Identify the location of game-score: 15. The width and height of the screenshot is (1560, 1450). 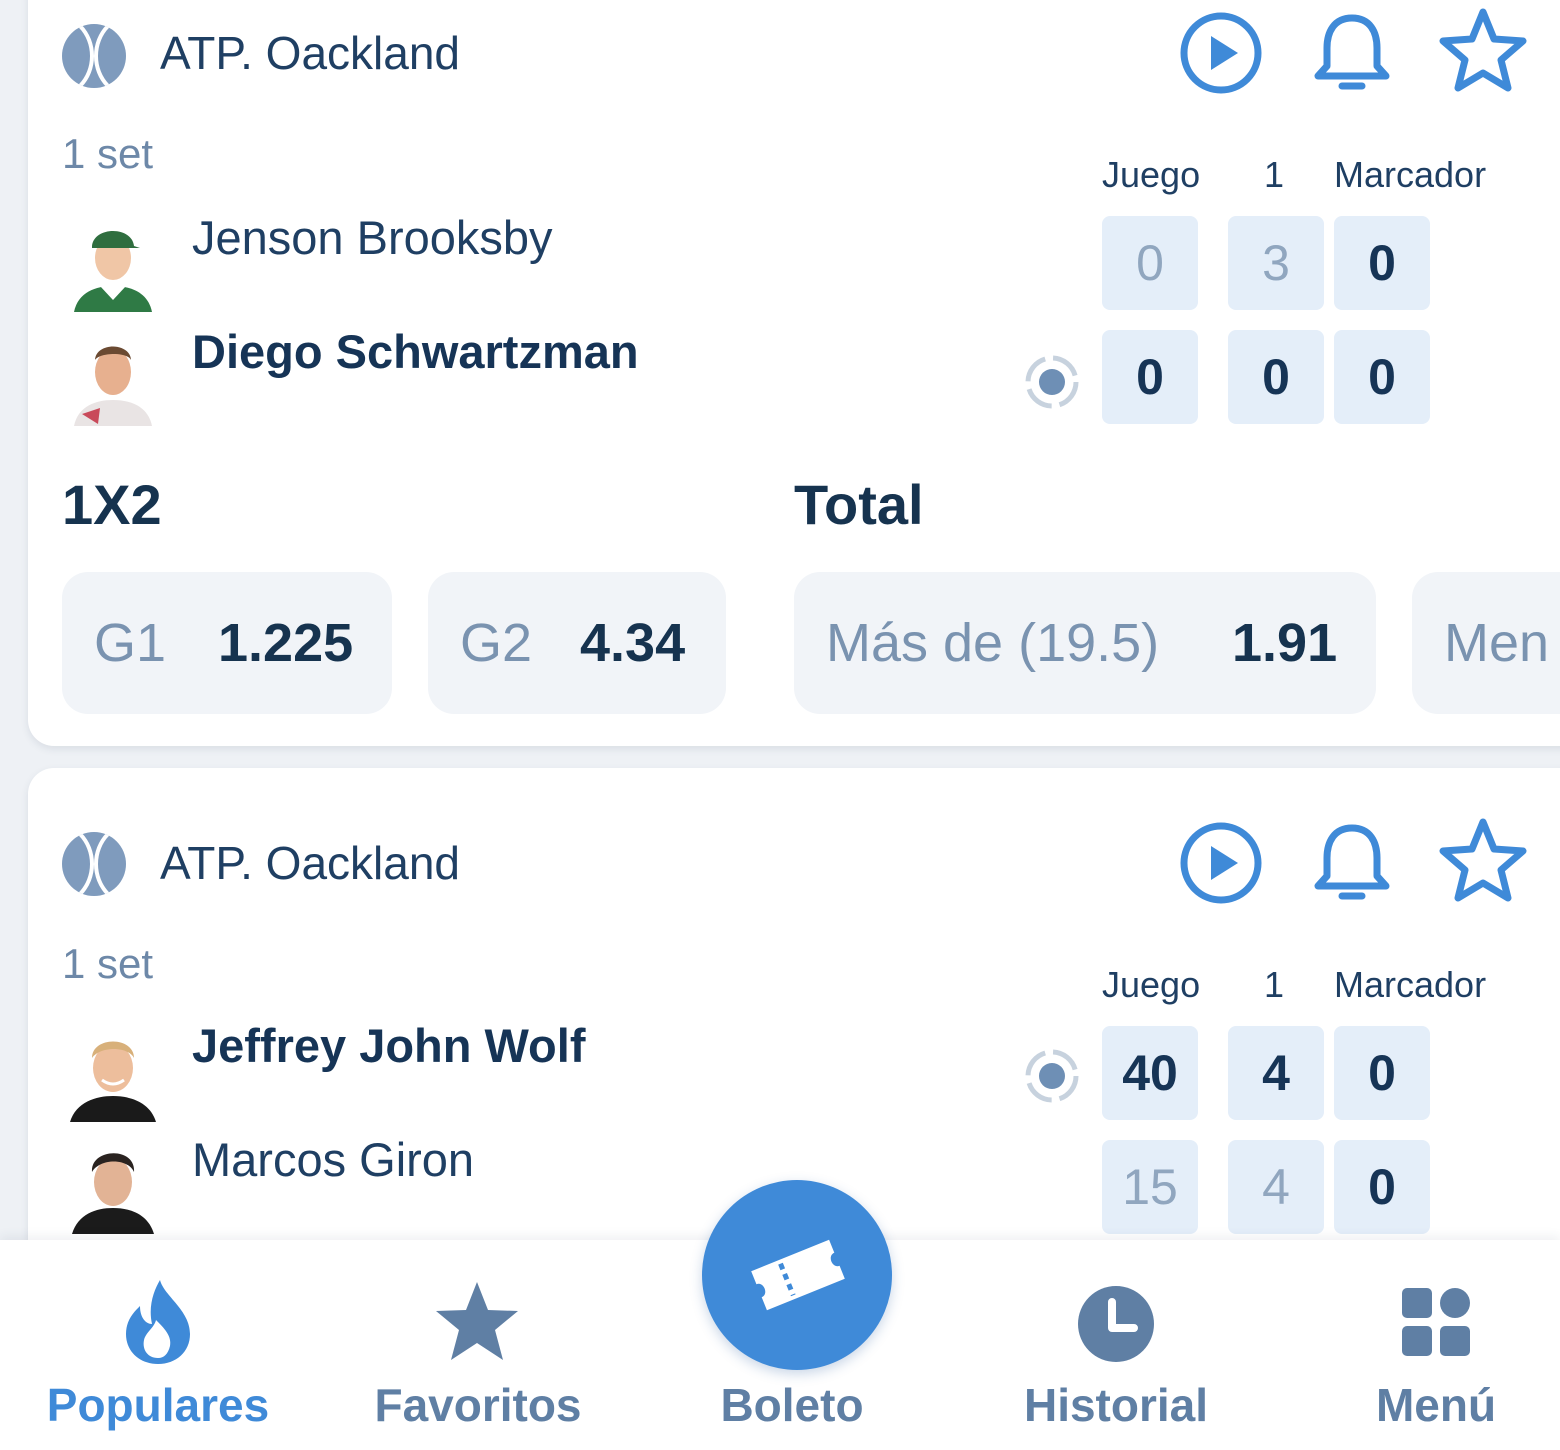
(1150, 1187).